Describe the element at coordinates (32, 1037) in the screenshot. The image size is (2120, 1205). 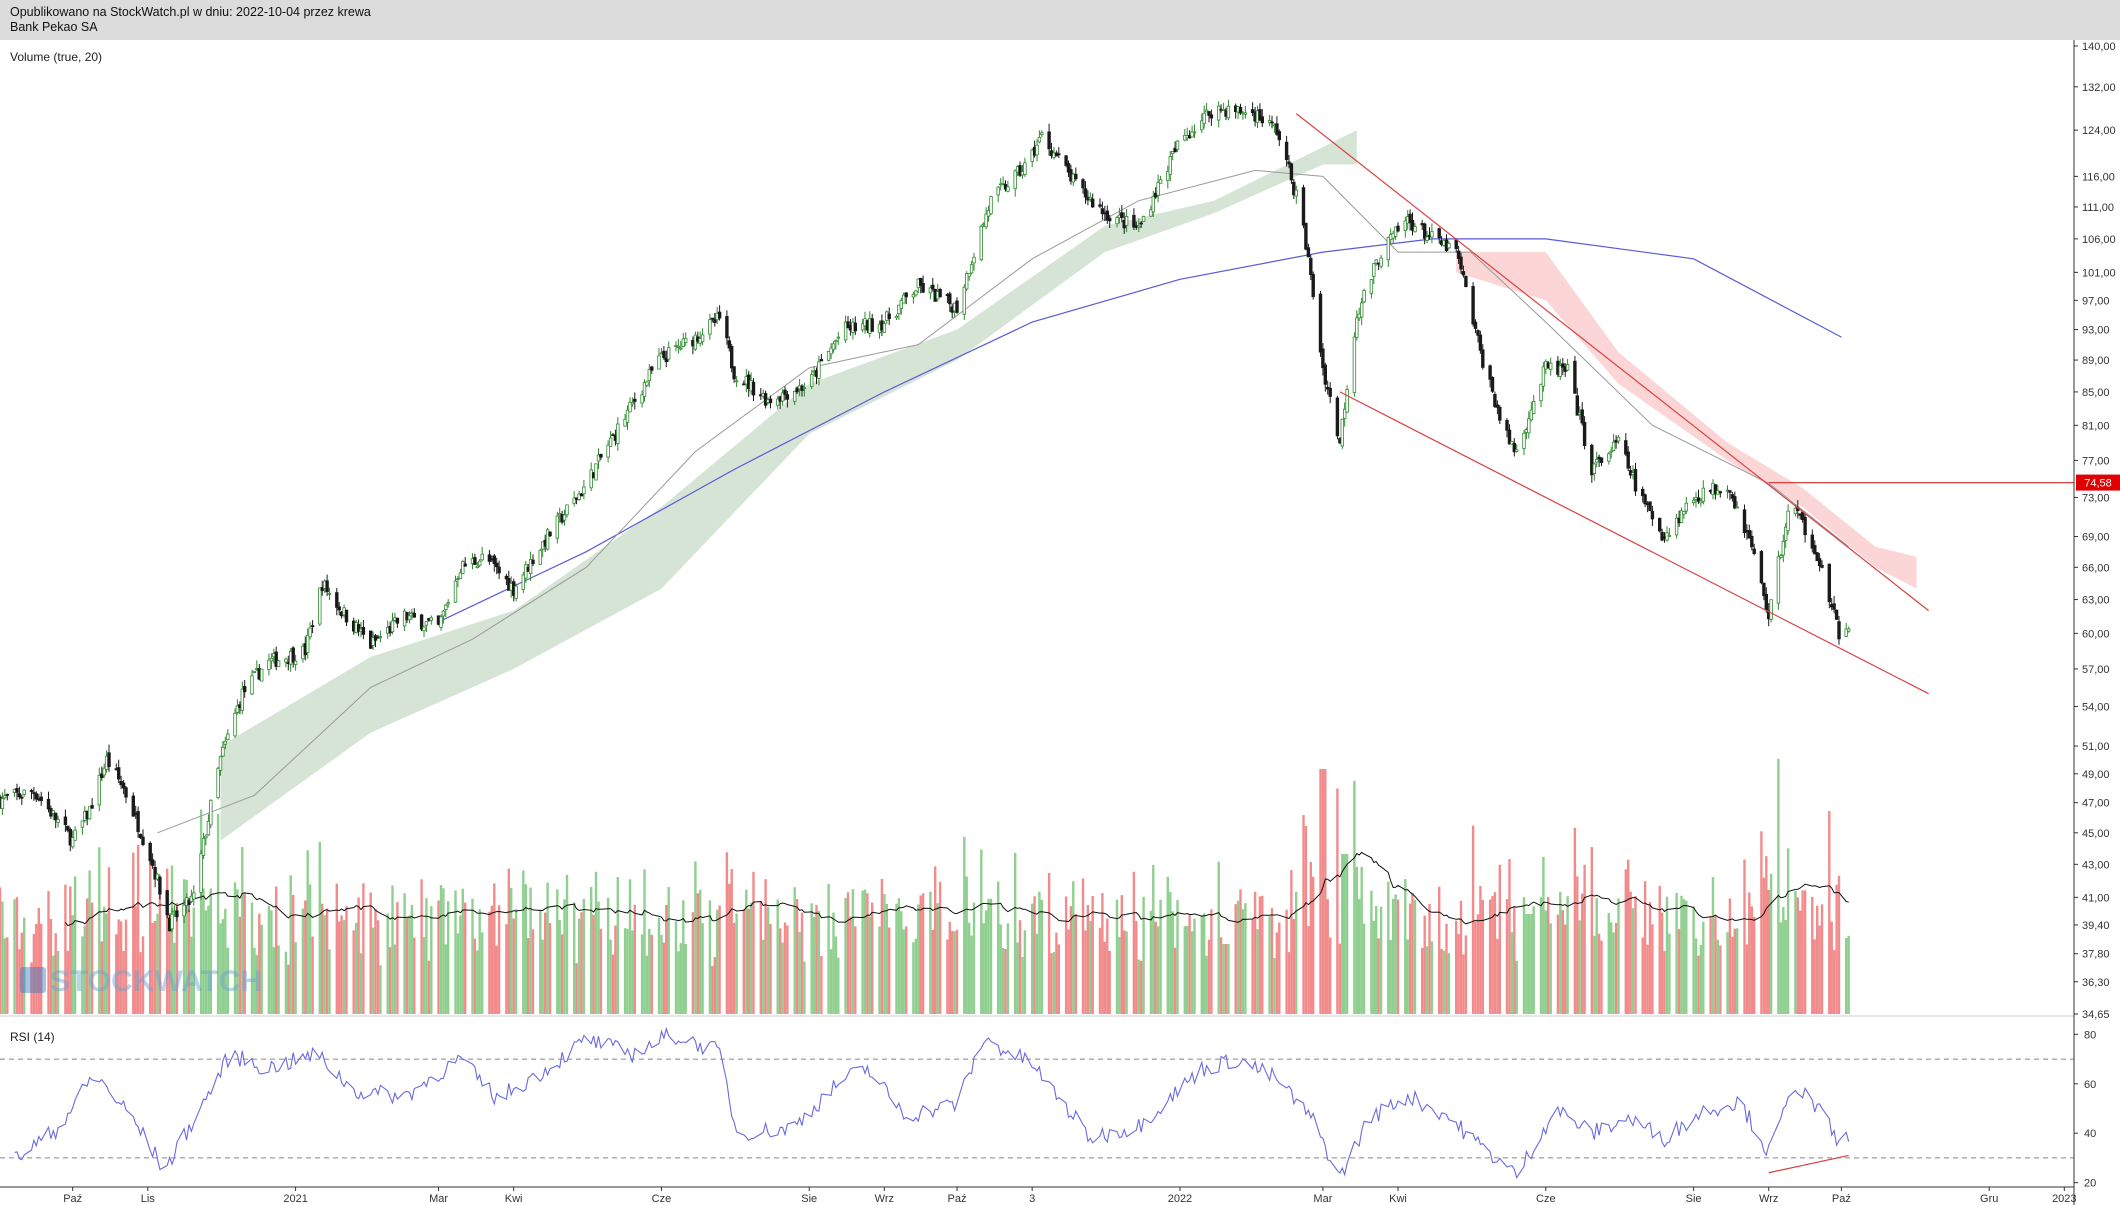
I see `rsi-indicator-label: RSI (14)` at that location.